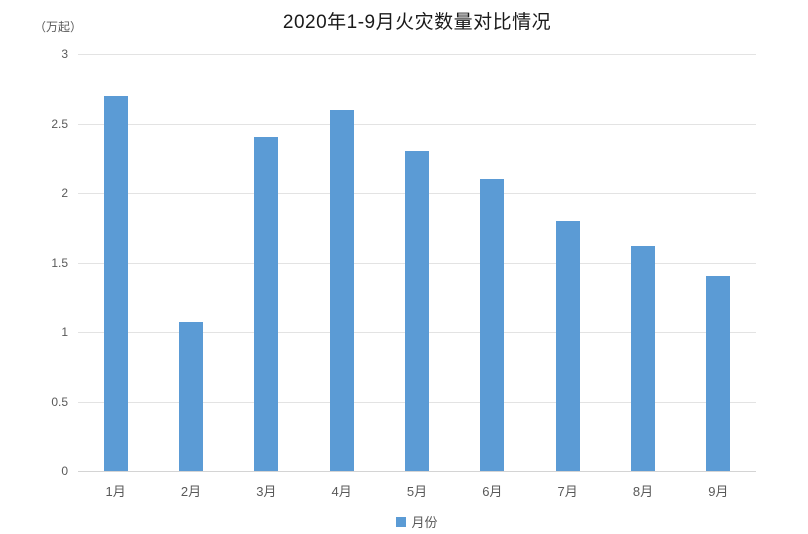 This screenshot has width=808, height=534. I want to click on y-axis-unit-label: （万起）, so click(58, 27).